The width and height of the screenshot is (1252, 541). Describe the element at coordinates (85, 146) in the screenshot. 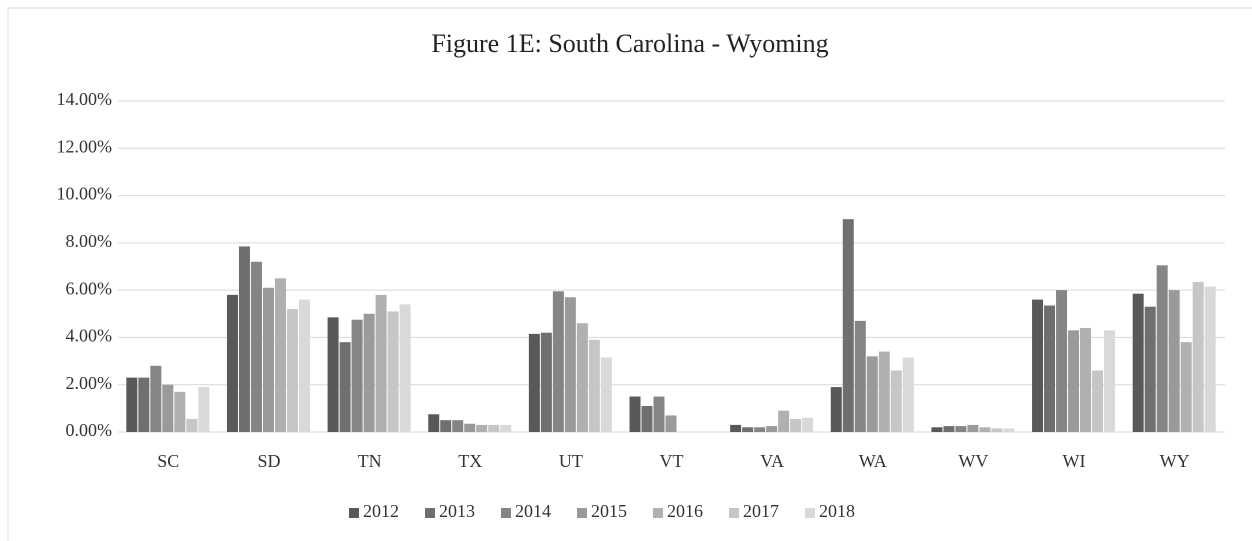

I see `y-tick-label: 12.00%` at that location.